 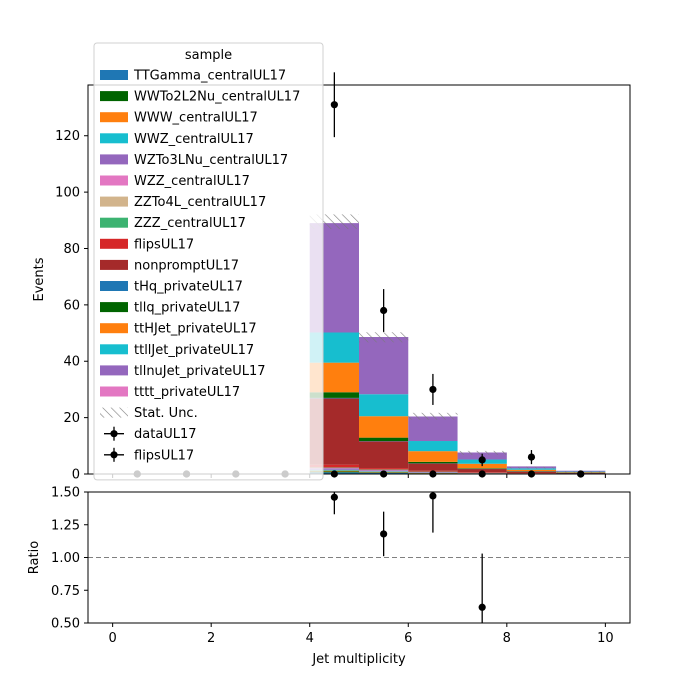 I want to click on legend-label-3: WWZ_centralUL17, so click(x=194, y=139).